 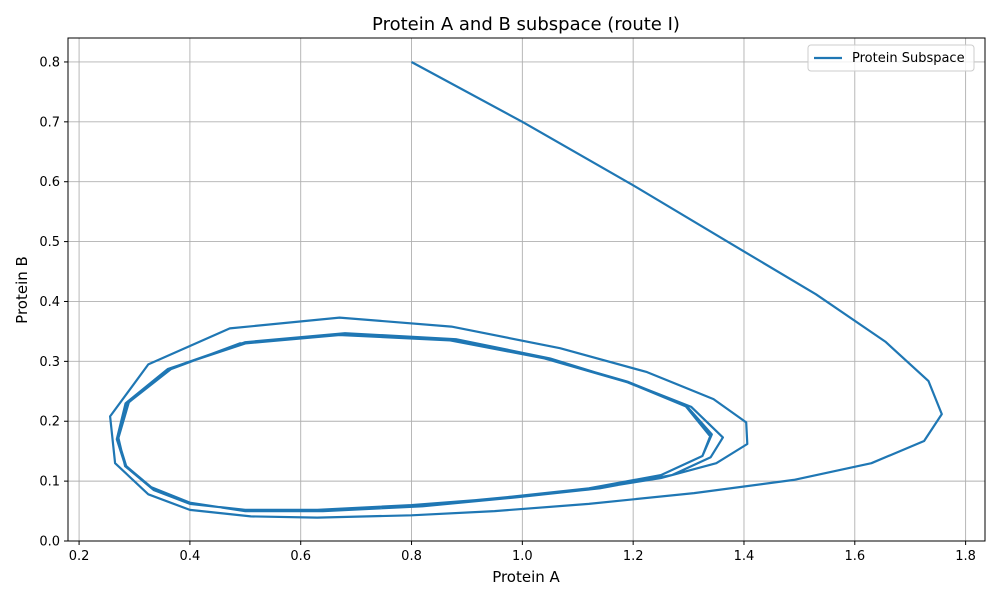 What do you see at coordinates (49, 302) in the screenshot?
I see `y-tick-label: 0.4` at bounding box center [49, 302].